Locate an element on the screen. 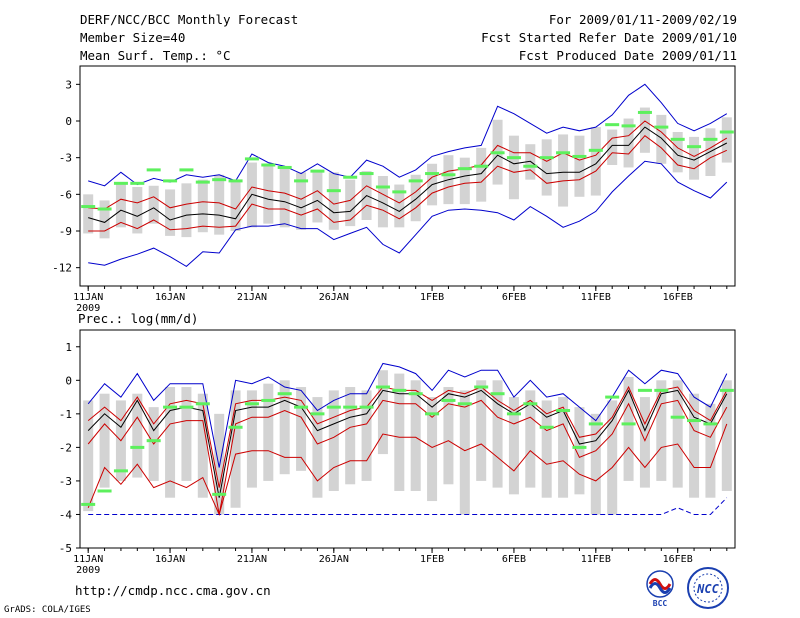 The image size is (800, 618). temp-xtick-label: 11FEB is located at coordinates (596, 297).